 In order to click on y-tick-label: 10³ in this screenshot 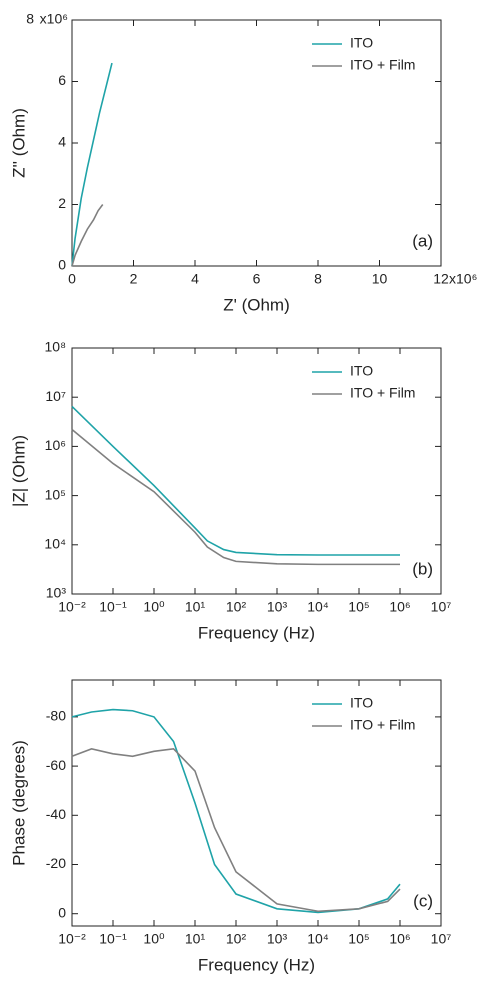, I will do `click(56, 593)`.